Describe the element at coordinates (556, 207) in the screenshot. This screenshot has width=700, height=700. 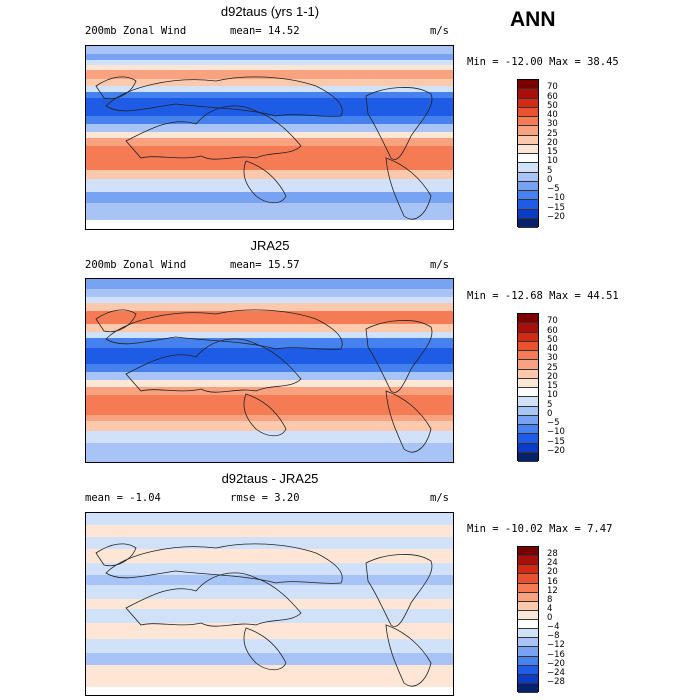
I see `colorbar-tick-label: −15` at that location.